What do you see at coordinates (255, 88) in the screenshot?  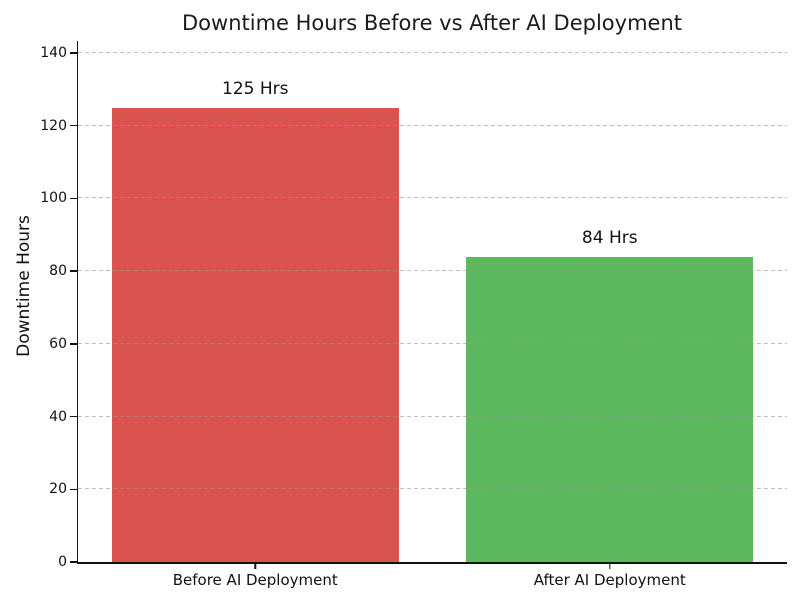 I see `bar-value-label: 125 Hrs` at bounding box center [255, 88].